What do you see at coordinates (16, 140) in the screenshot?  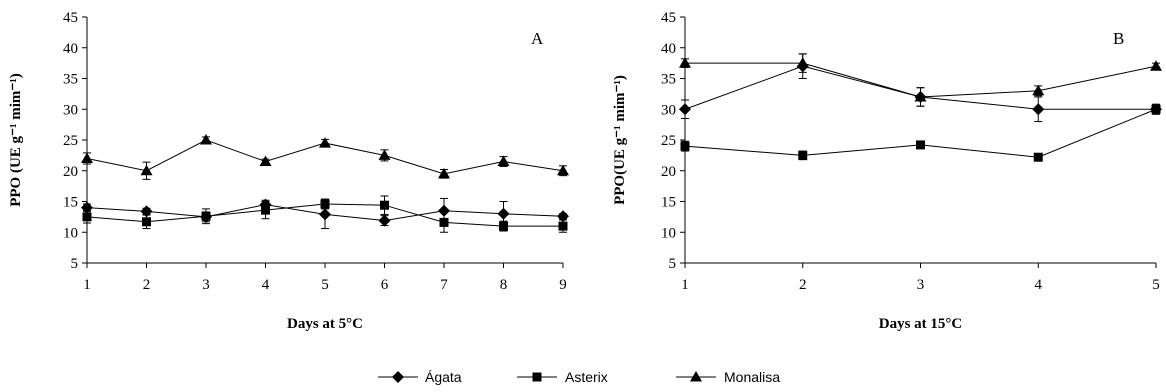 I see `y-axis-title: PPO (UE g⁻¹ mim⁻¹)` at bounding box center [16, 140].